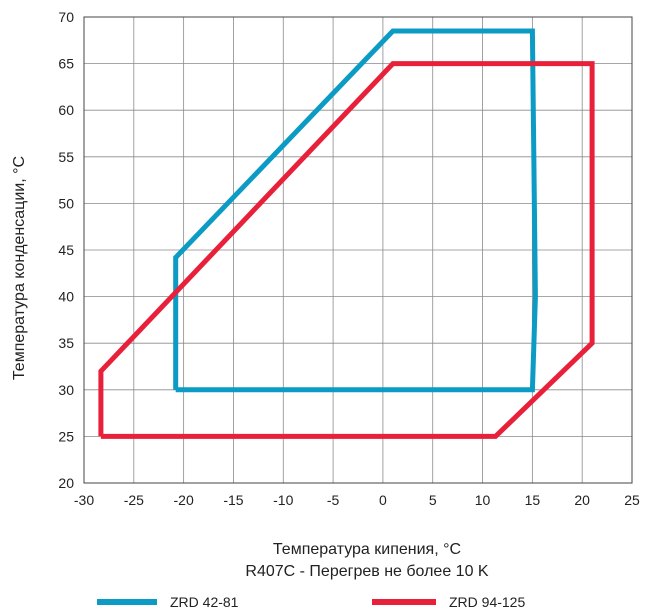  Describe the element at coordinates (84, 500) in the screenshot. I see `x-tick-label: -30` at that location.